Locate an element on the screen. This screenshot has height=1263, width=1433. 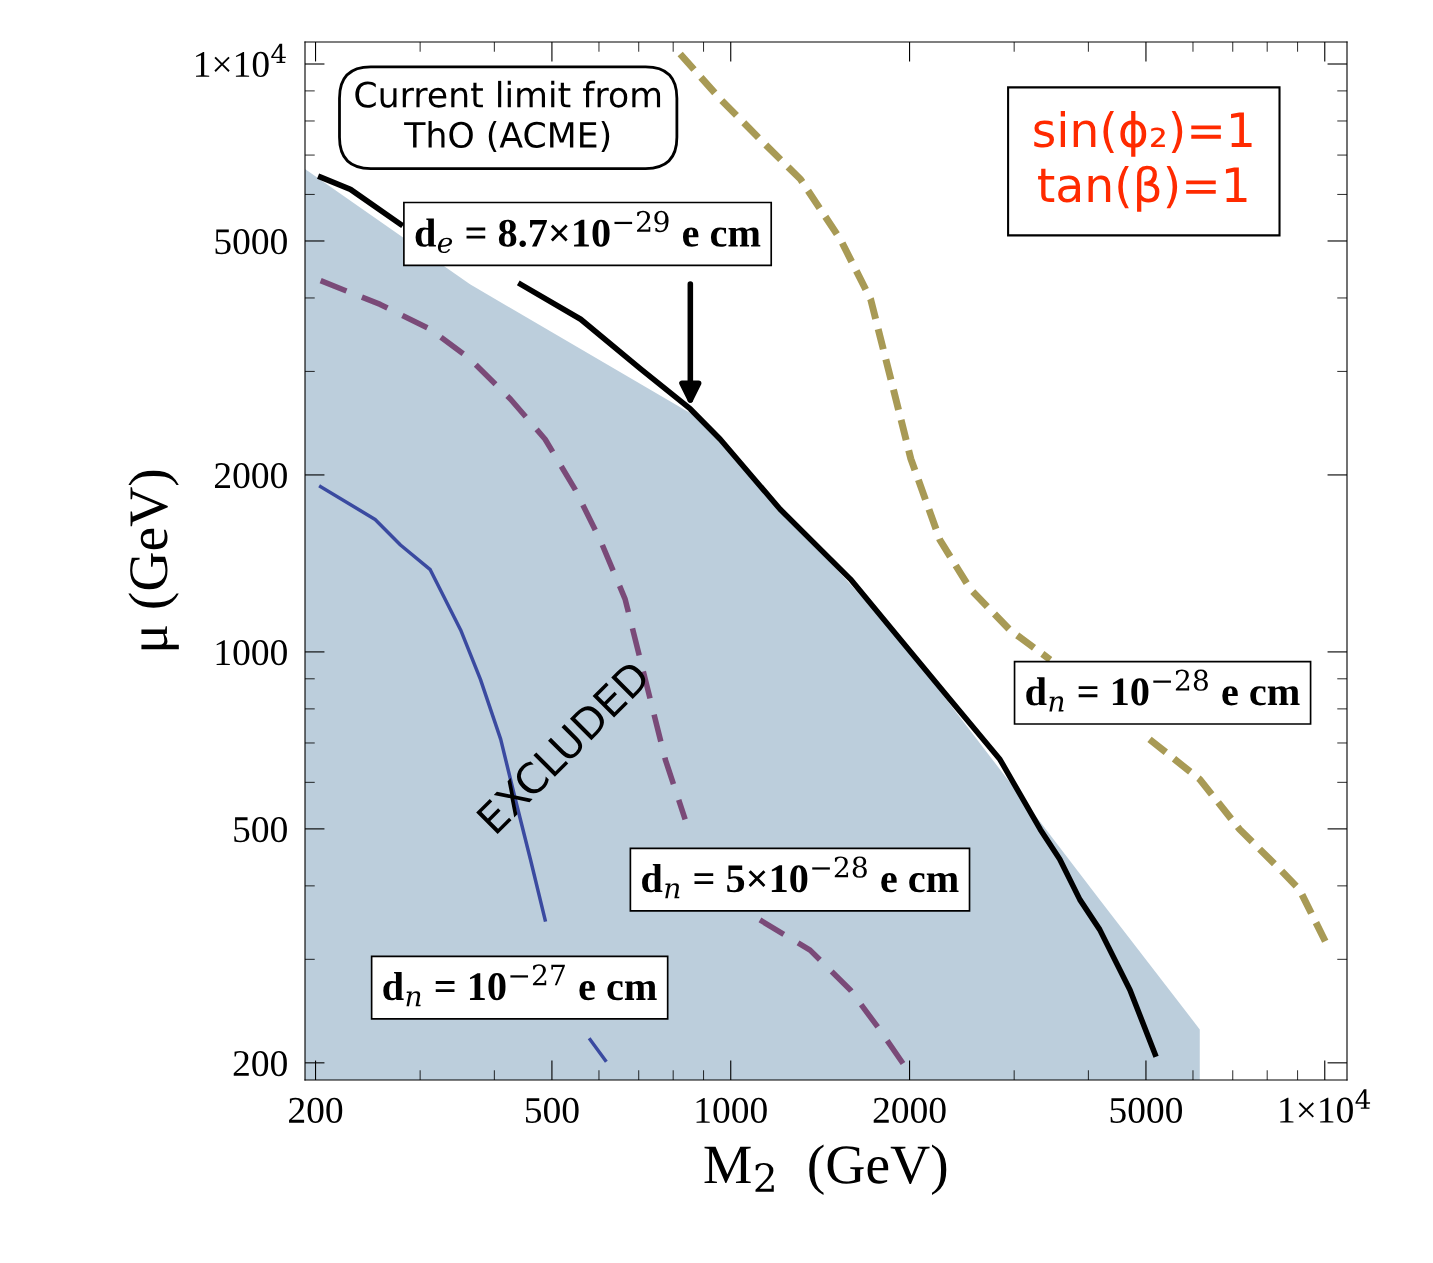
annotation: sin(ϕ₂)=1 tan(β)=1 is located at coordinates (1143, 161).